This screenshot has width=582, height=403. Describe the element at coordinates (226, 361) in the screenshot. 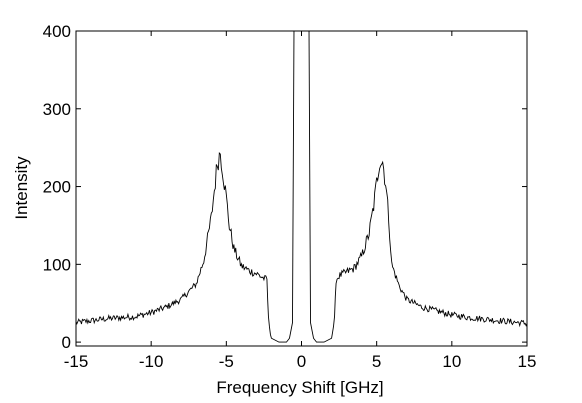

I see `x-tick-label: -5` at that location.